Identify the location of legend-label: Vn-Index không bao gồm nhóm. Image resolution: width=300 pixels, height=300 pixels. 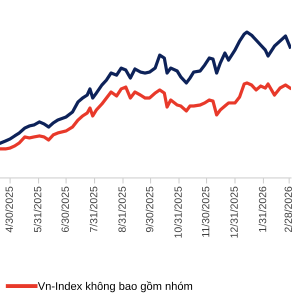
(115, 286).